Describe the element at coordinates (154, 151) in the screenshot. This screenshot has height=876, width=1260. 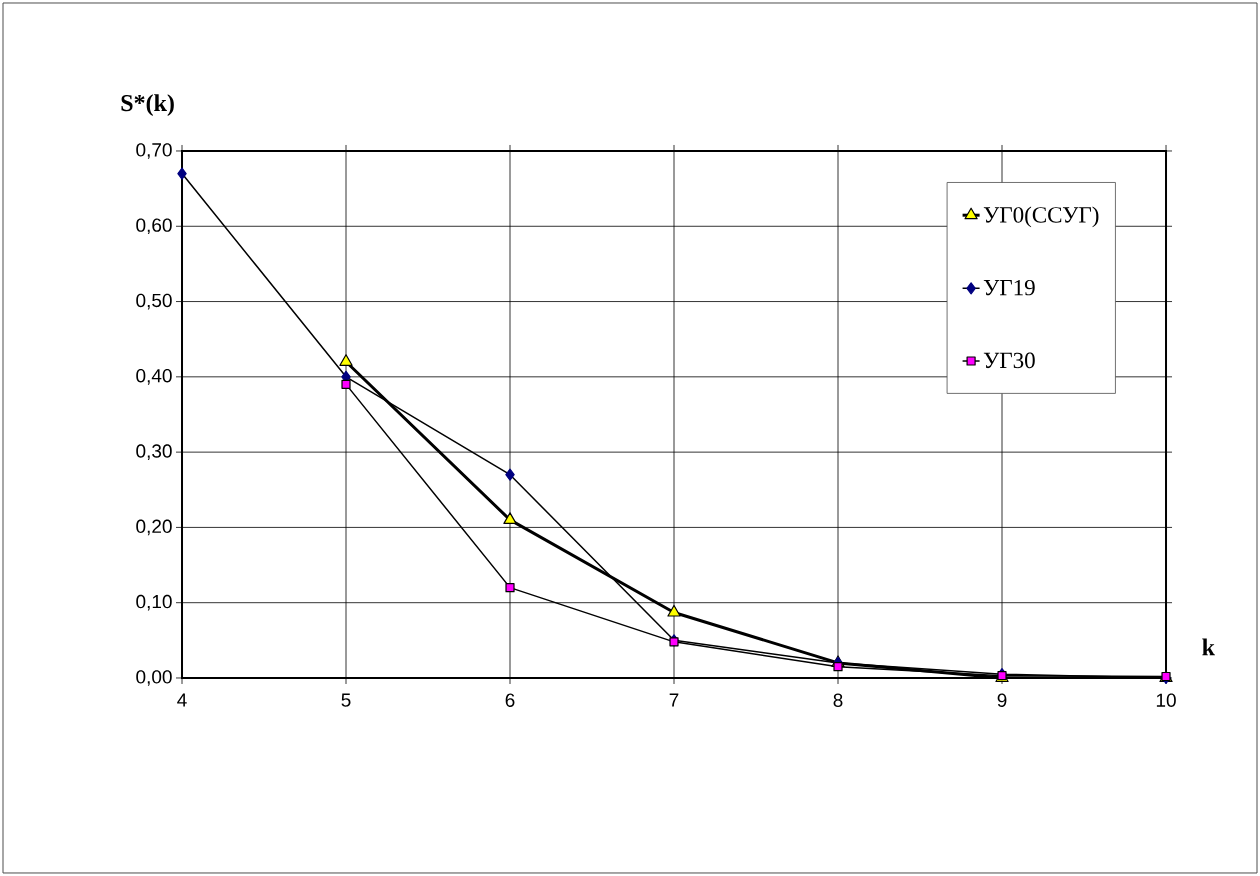
I see `y-tick-label: 0,70` at that location.